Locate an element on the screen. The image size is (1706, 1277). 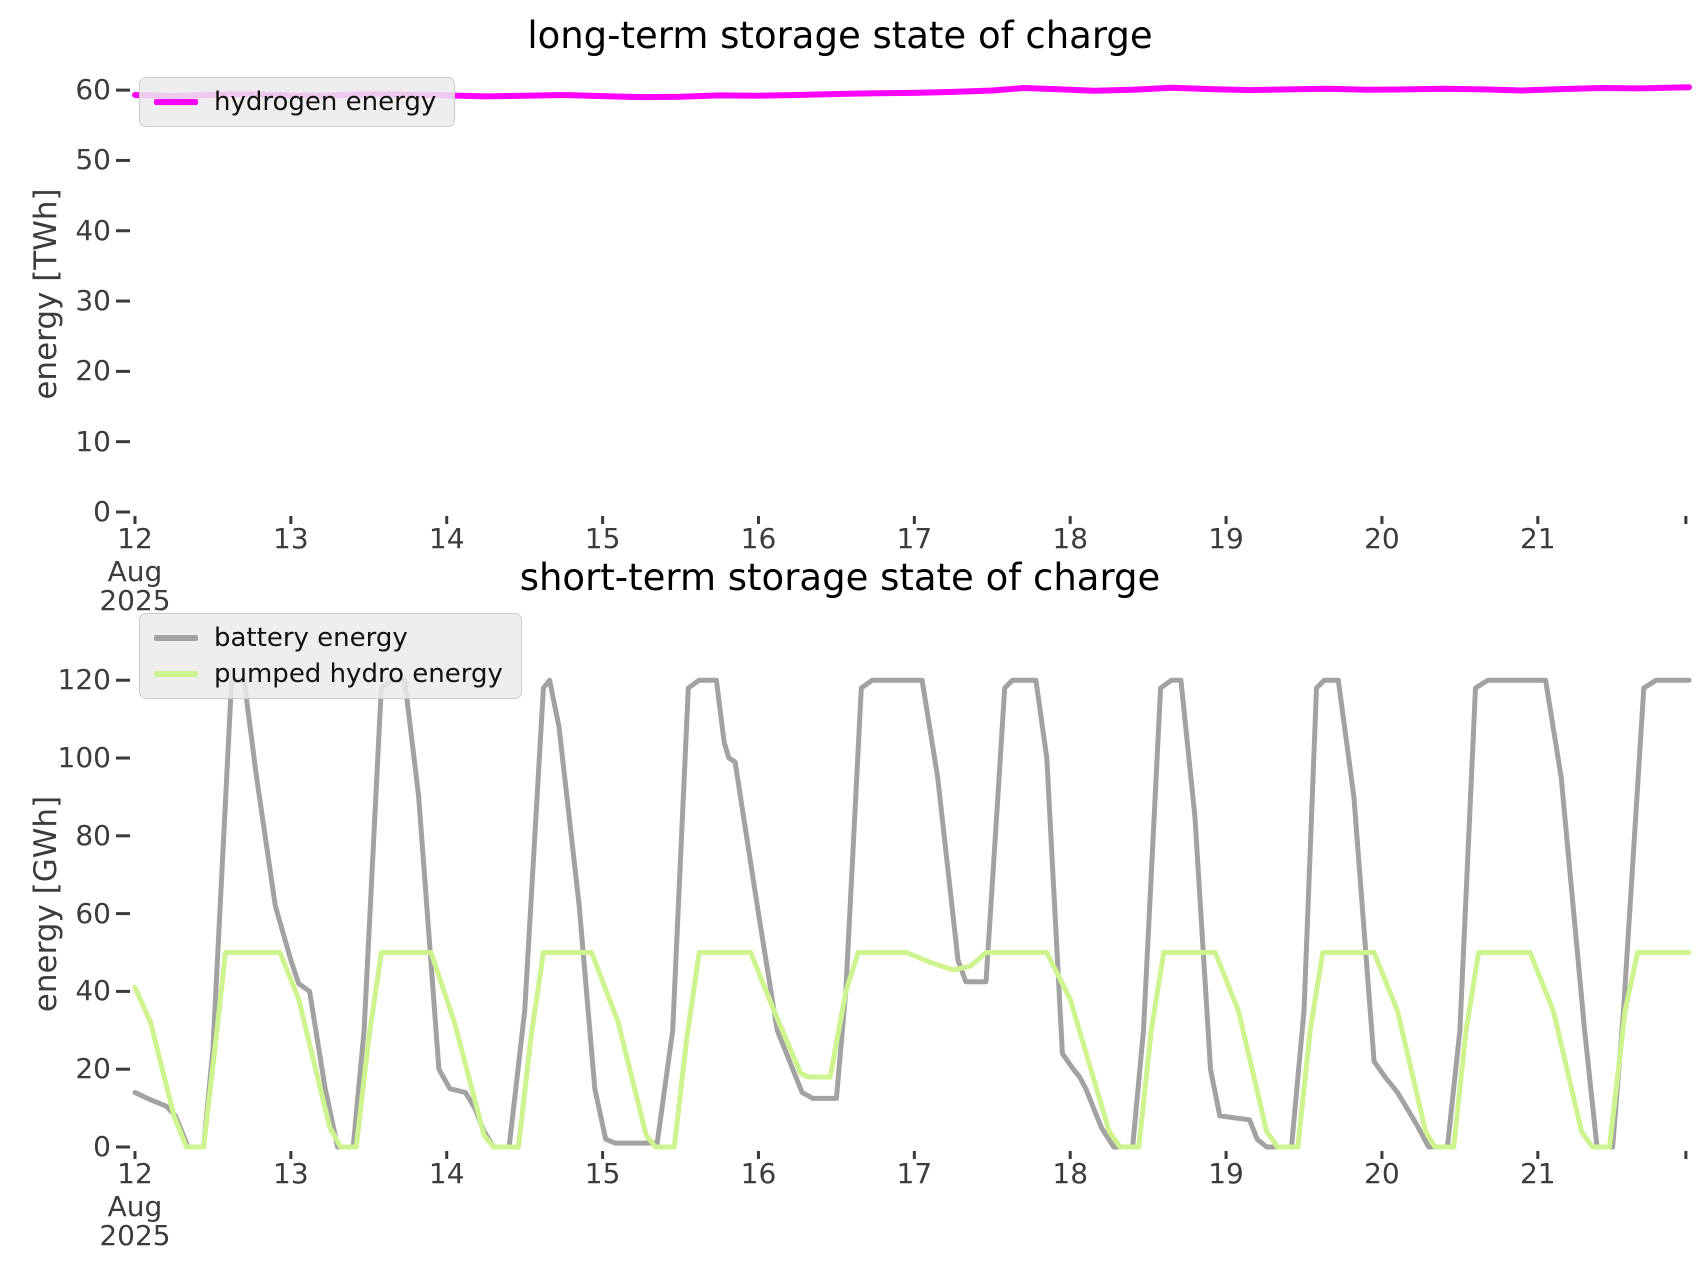
y-tick-label: 100 is located at coordinates (84, 758).